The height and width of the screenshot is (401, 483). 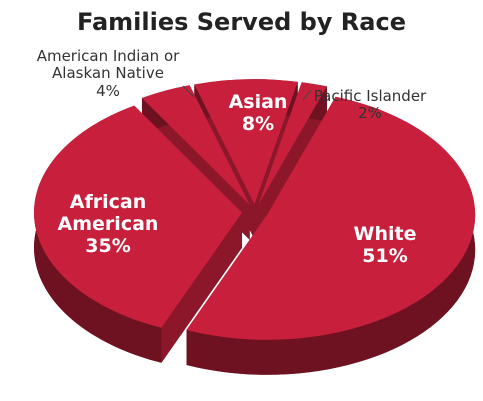 I want to click on category-label: Asian, so click(x=258, y=102).